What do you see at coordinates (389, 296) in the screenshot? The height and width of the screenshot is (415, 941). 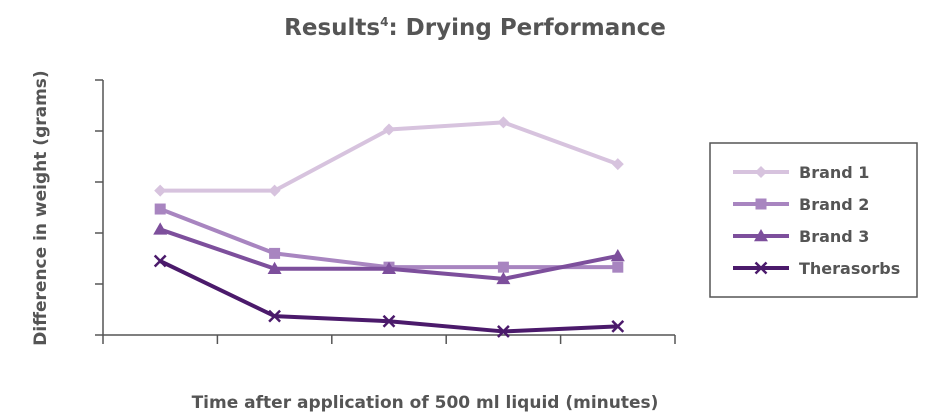 I see `series-therasorbs` at bounding box center [389, 296].